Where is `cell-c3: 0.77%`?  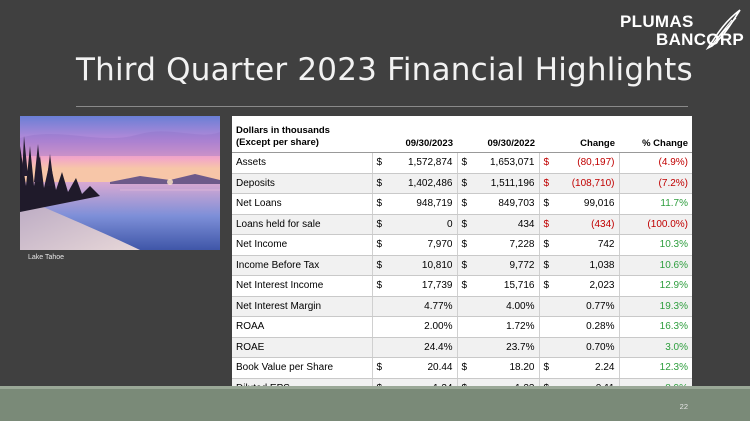 cell-c3: 0.77% is located at coordinates (578, 306).